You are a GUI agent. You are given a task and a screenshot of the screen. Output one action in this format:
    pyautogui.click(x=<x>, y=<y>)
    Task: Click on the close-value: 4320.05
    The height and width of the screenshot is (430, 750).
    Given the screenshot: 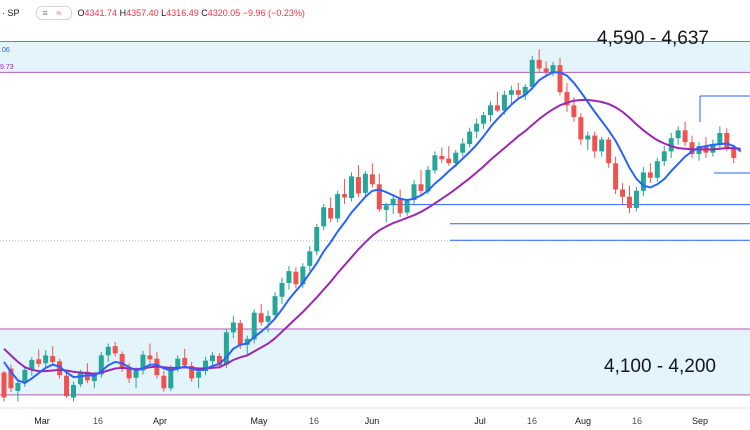 What is the action you would take?
    pyautogui.click(x=224, y=13)
    